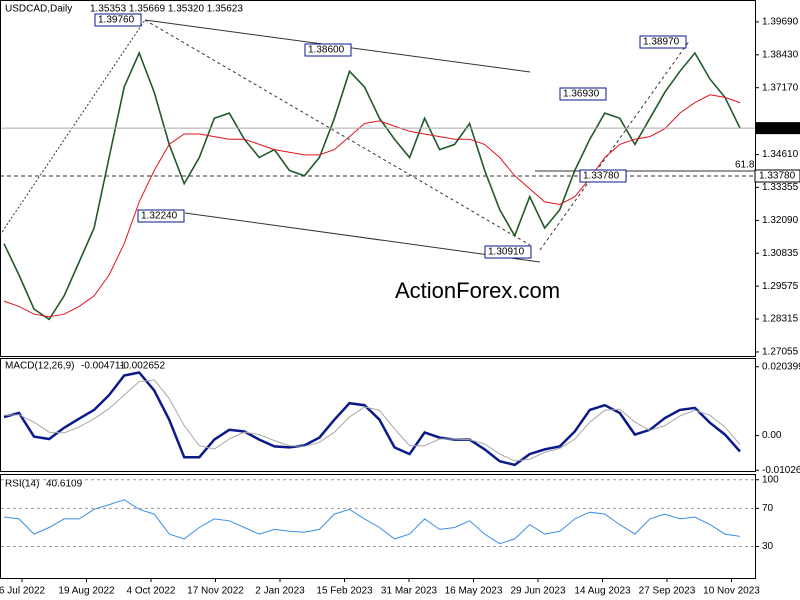 The image size is (800, 600). Describe the element at coordinates (780, 319) in the screenshot. I see `y-tick-label: 1.28315` at that location.